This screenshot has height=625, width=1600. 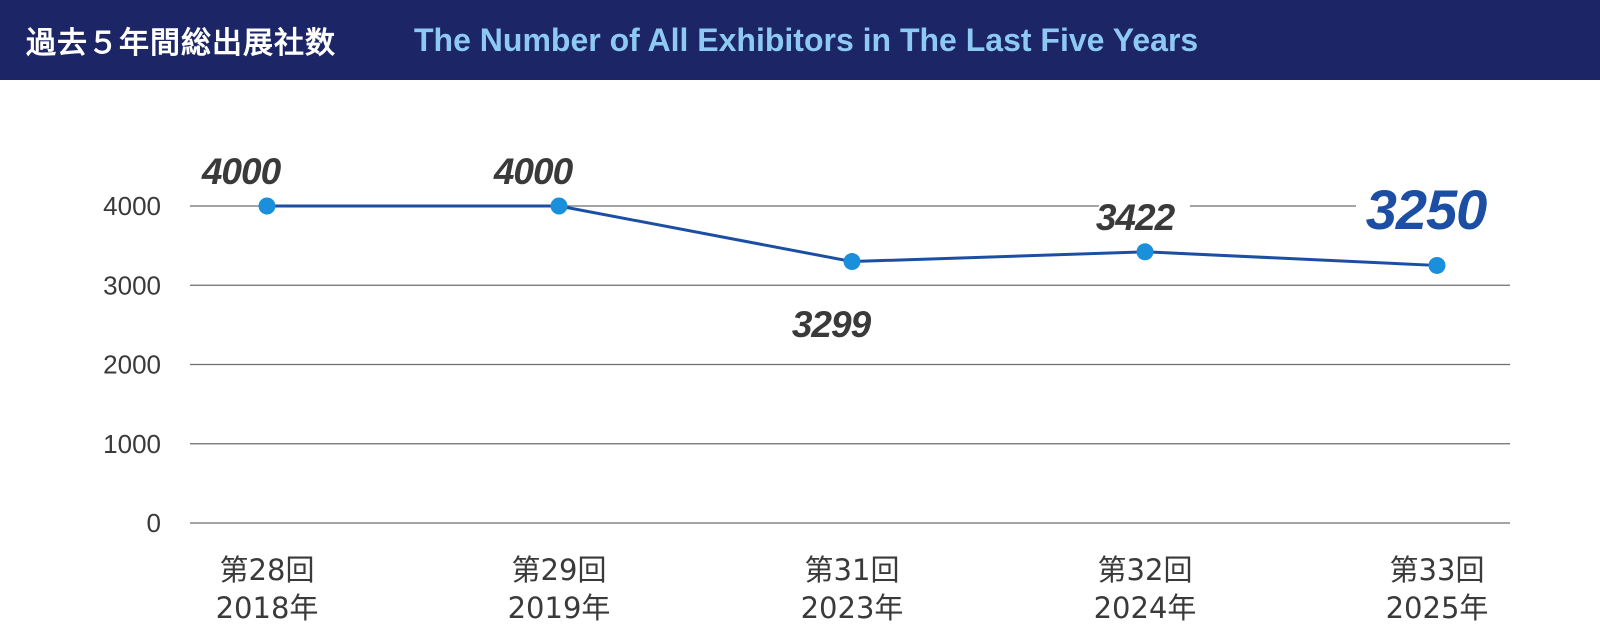 What do you see at coordinates (1145, 589) in the screenshot?
I see `x-tick-label-4: 第32回 2024年` at bounding box center [1145, 589].